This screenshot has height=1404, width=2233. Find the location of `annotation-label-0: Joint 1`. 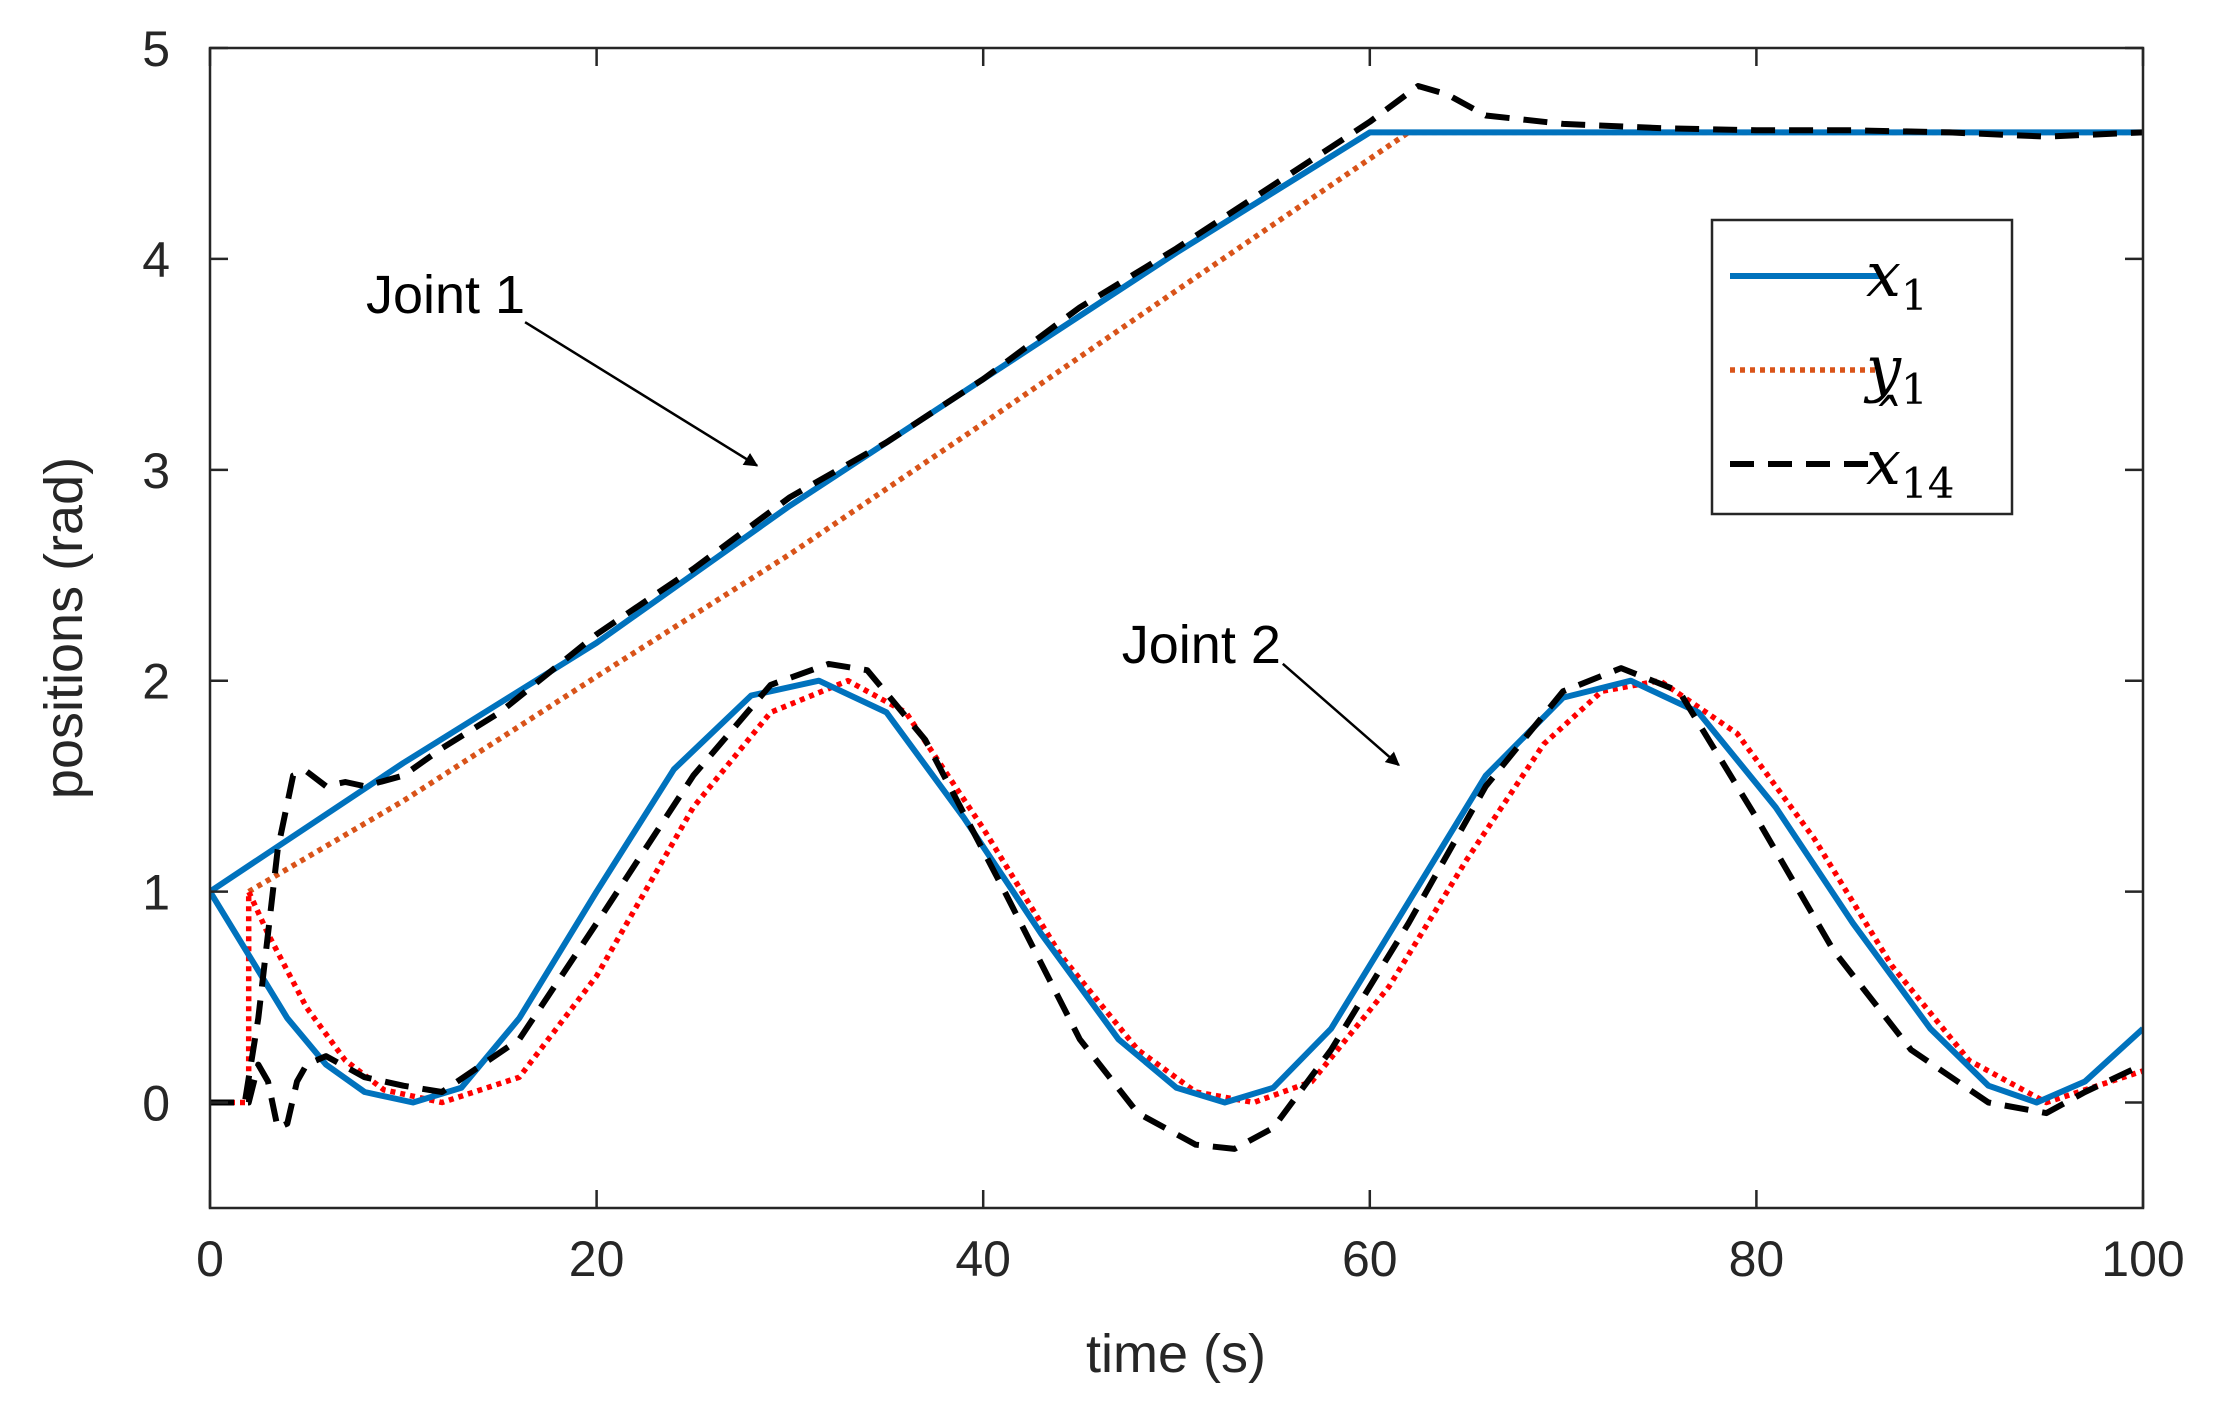

annotation-label-0: Joint 1 is located at coordinates (445, 295).